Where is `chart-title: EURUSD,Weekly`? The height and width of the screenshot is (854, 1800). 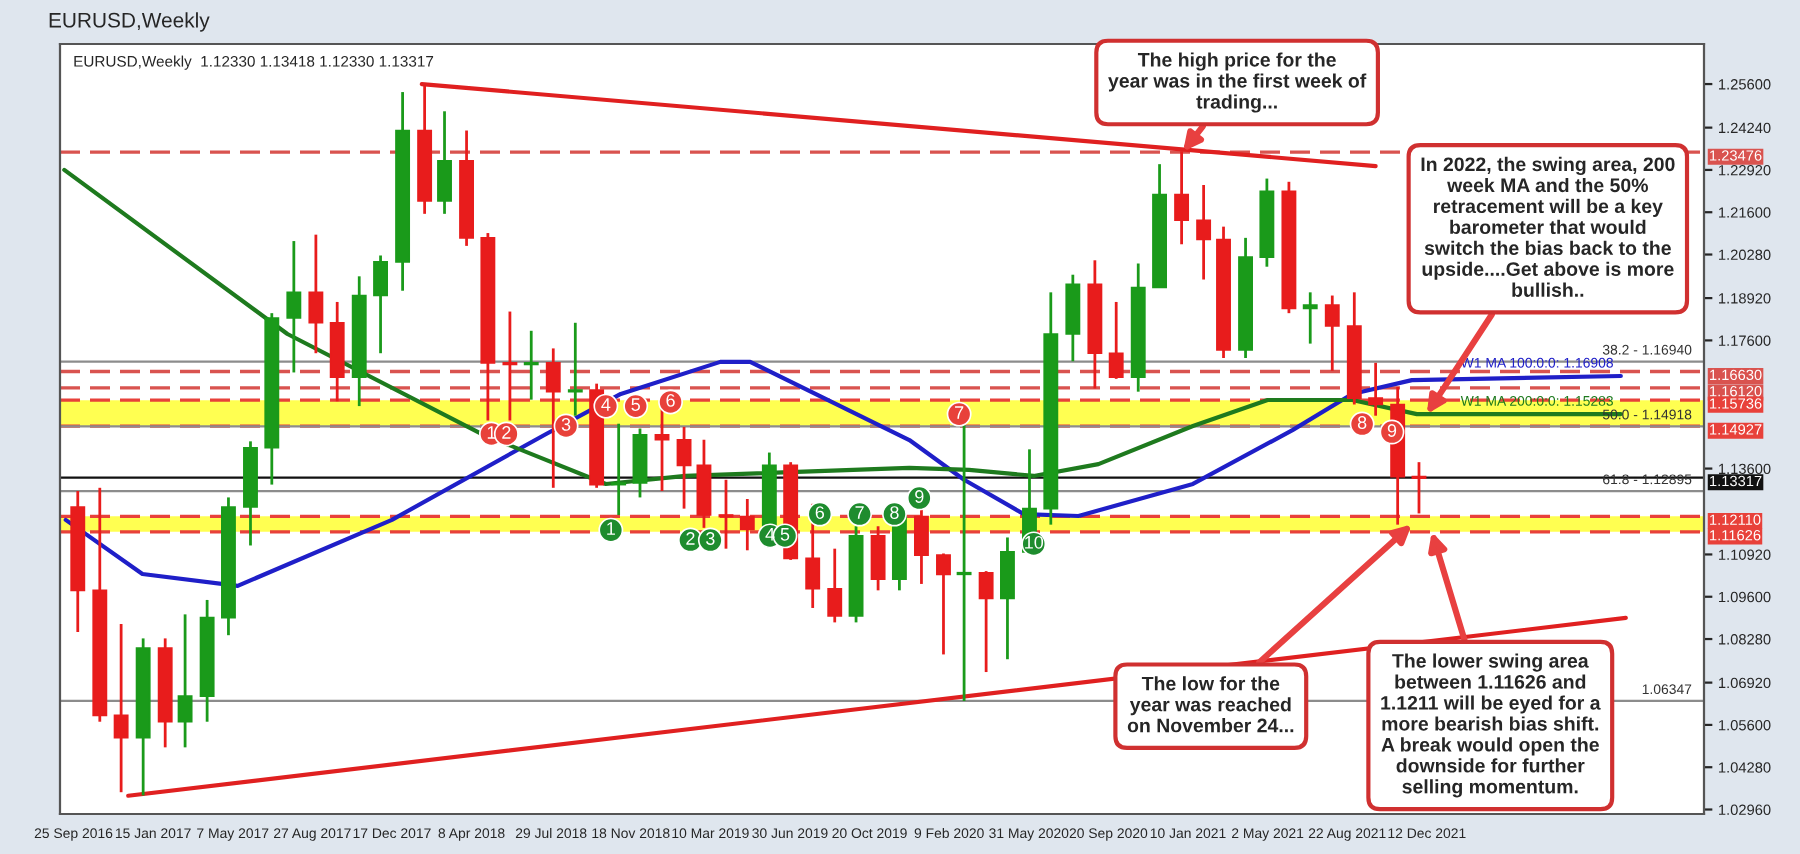
chart-title: EURUSD,Weekly is located at coordinates (129, 22).